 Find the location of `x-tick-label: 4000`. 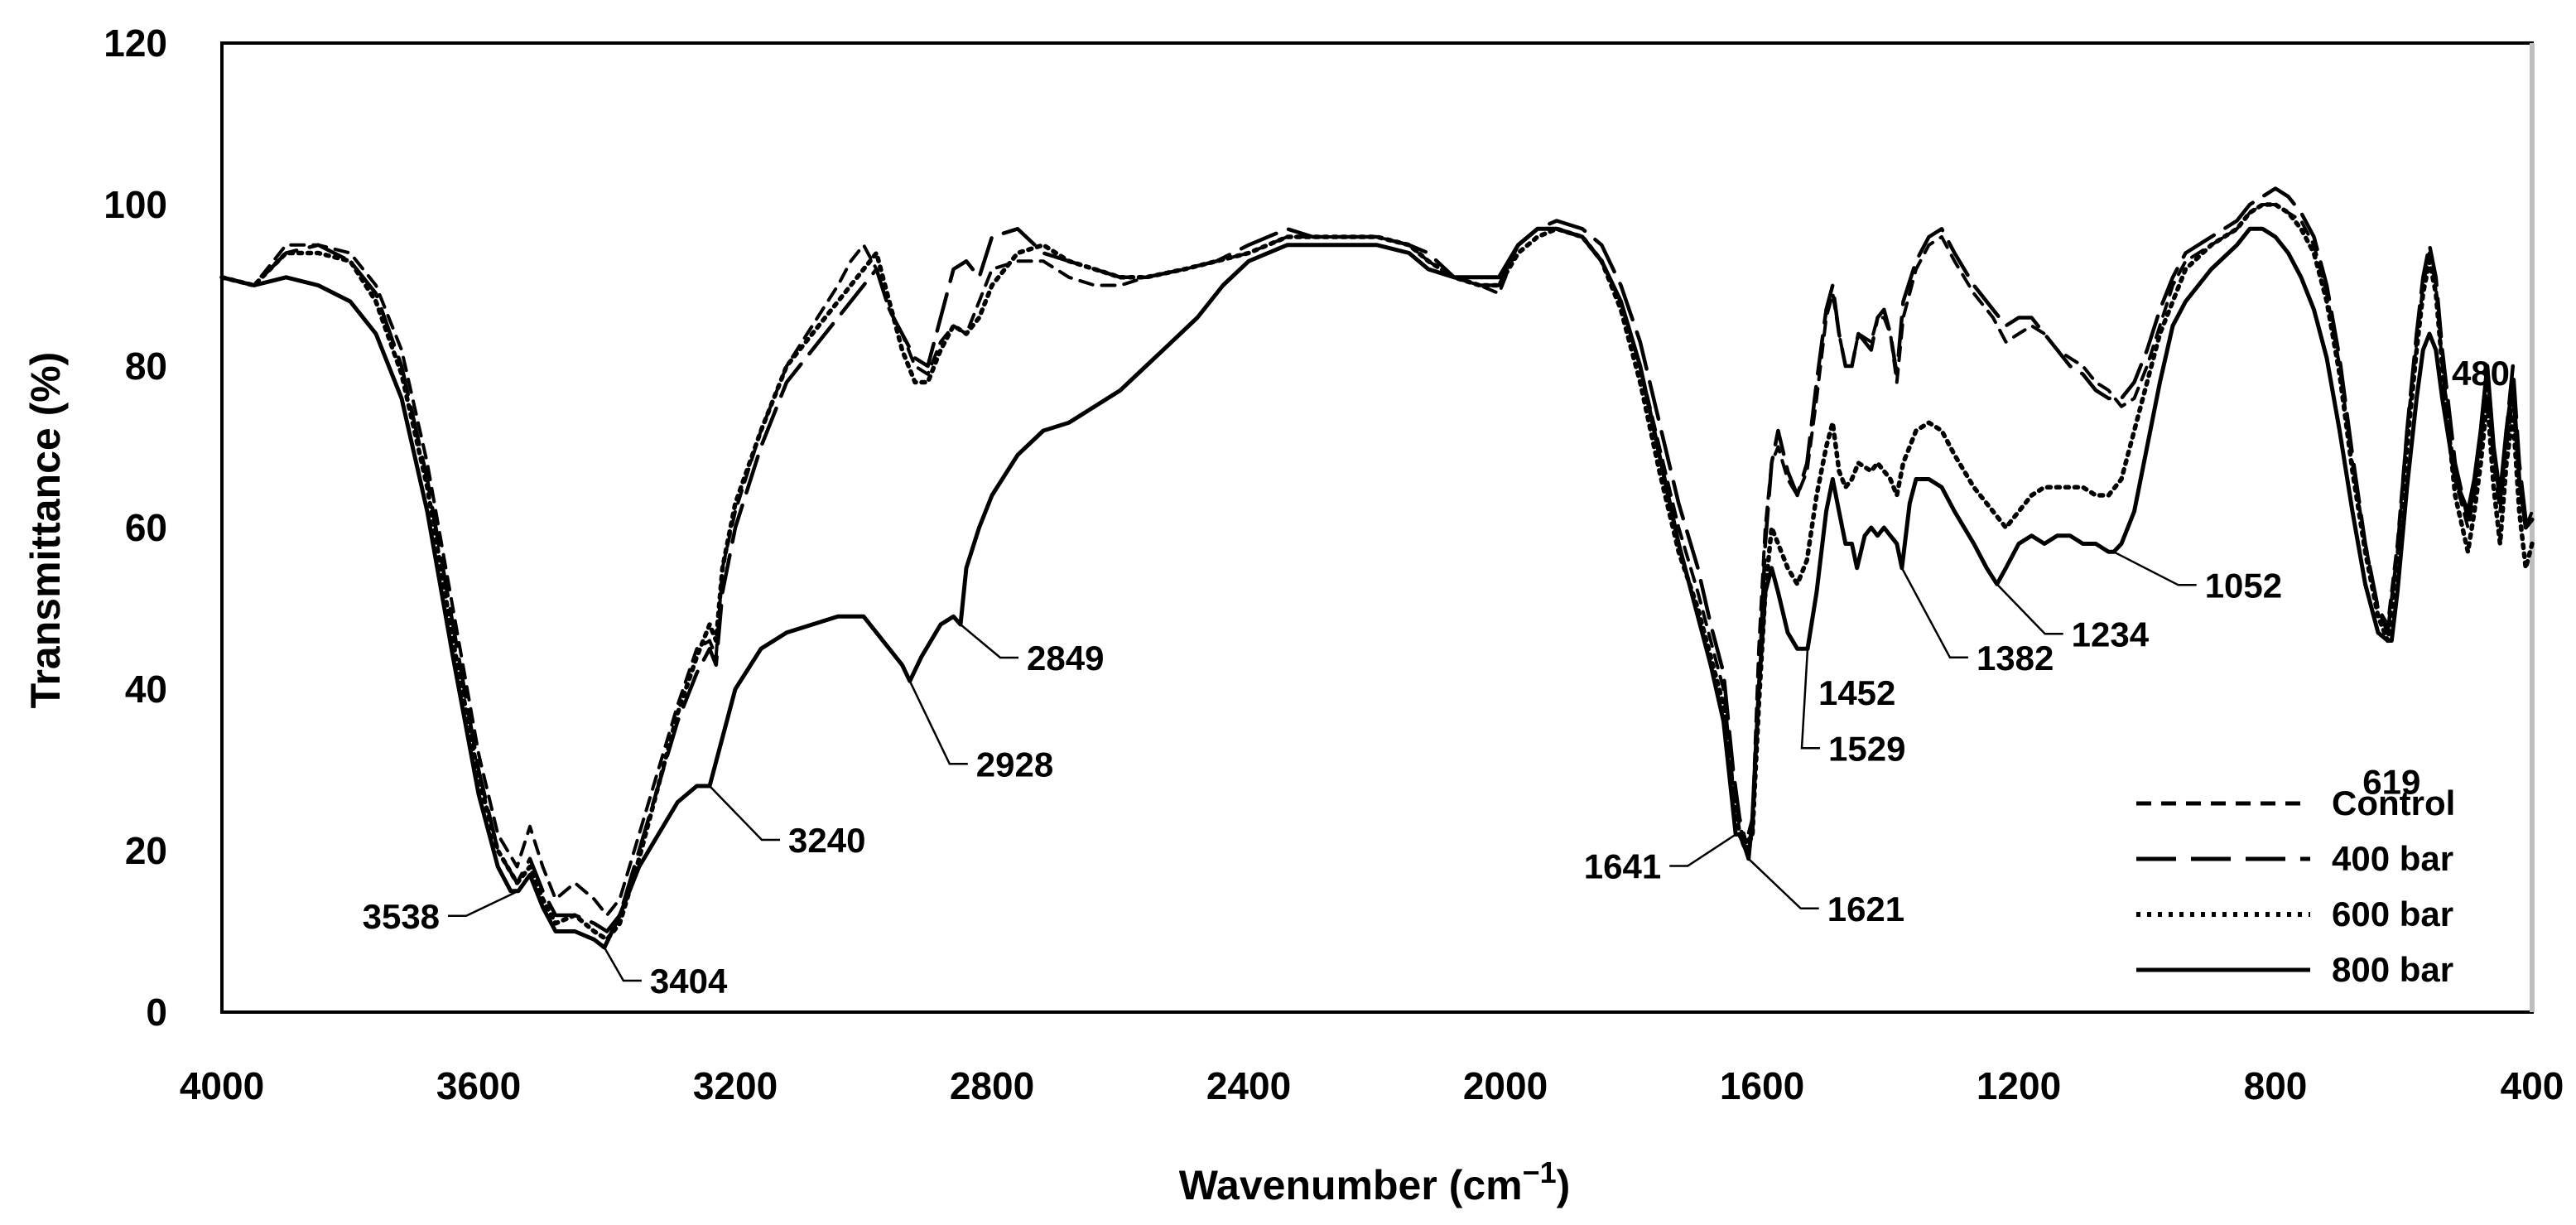

x-tick-label: 4000 is located at coordinates (222, 1085).